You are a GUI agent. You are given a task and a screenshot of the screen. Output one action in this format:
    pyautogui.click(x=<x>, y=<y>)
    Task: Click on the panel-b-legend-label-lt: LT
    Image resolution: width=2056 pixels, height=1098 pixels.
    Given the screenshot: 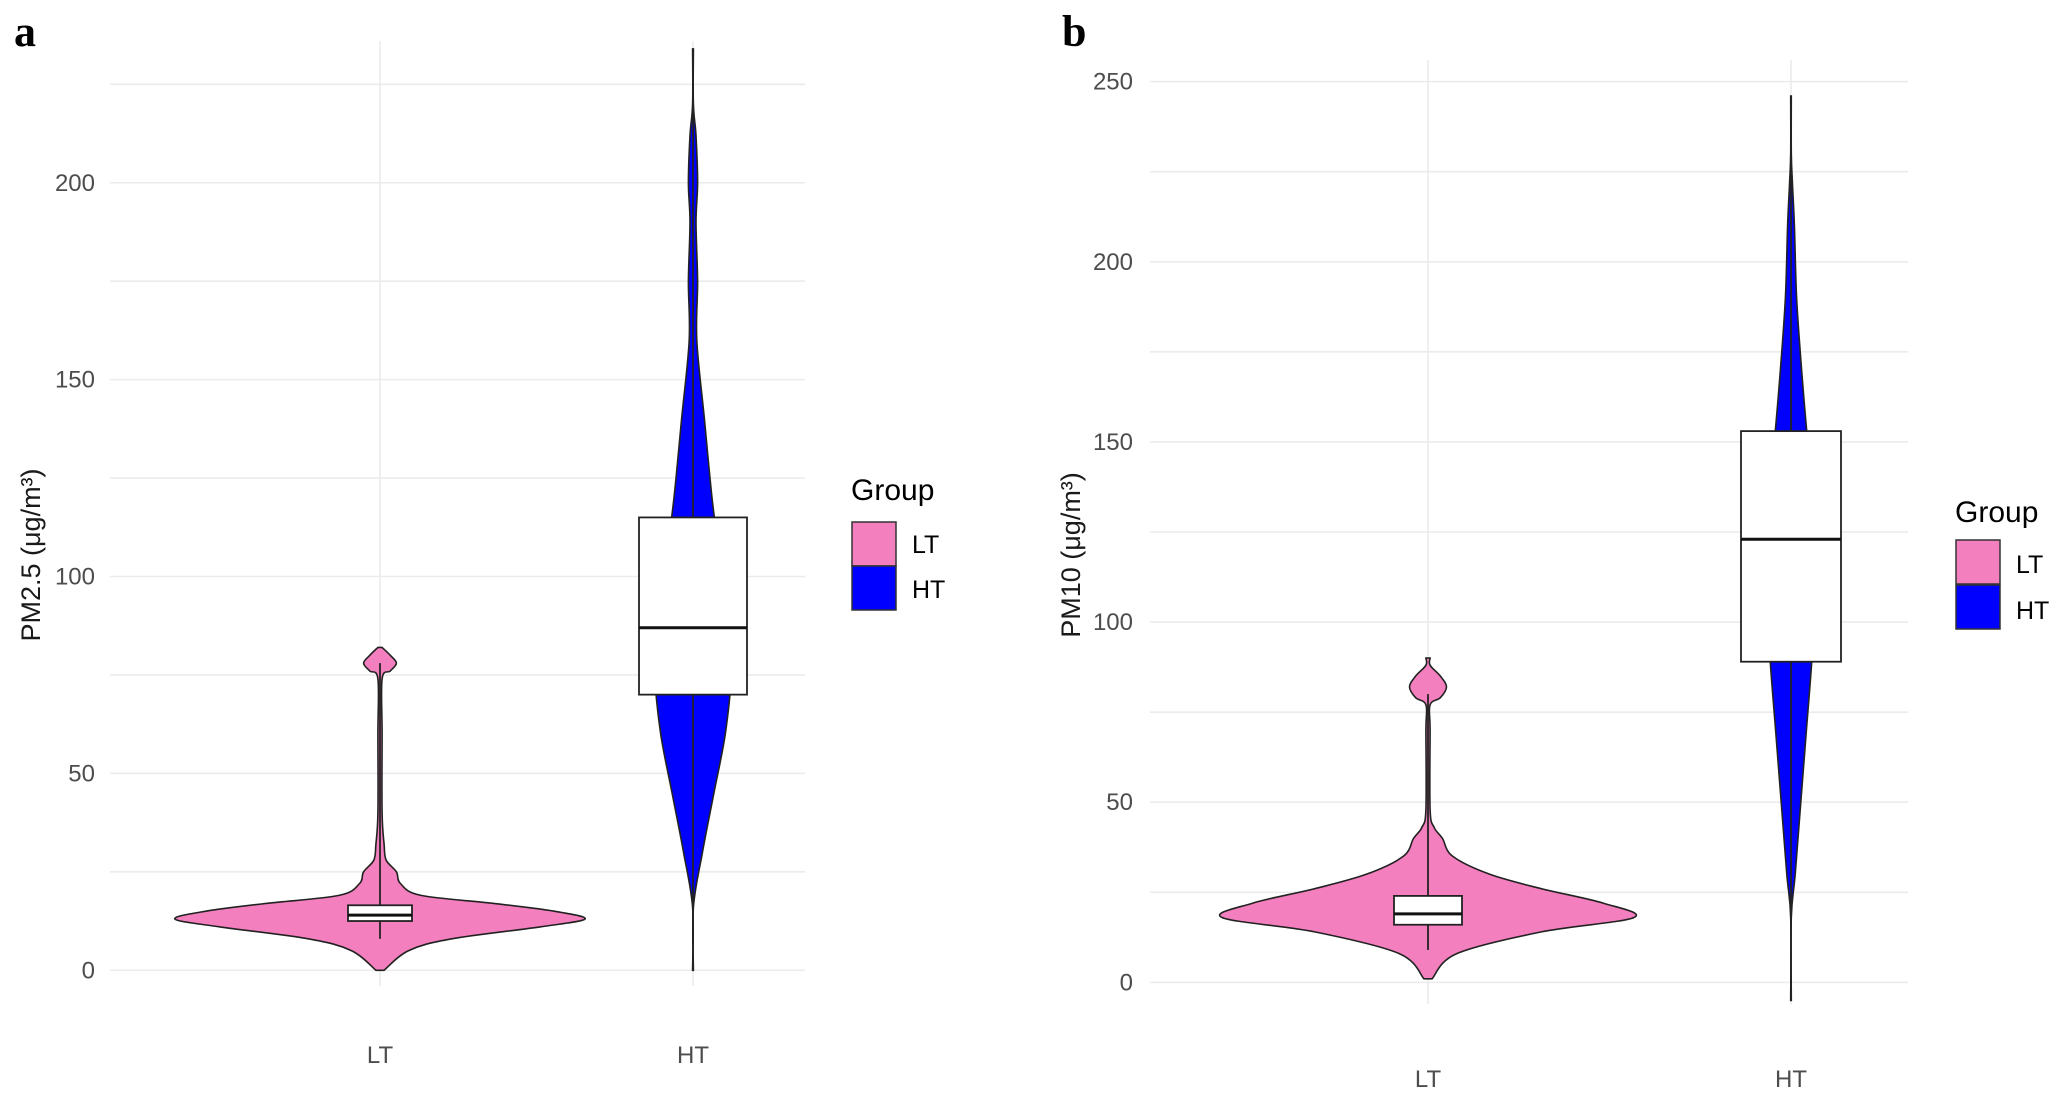 What is the action you would take?
    pyautogui.click(x=2029, y=565)
    